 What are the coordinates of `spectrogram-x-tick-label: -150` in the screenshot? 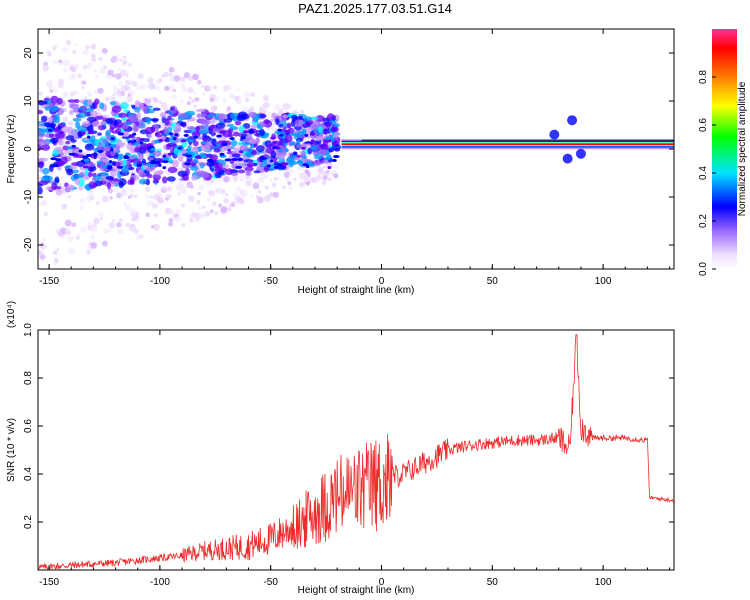 It's located at (49, 281).